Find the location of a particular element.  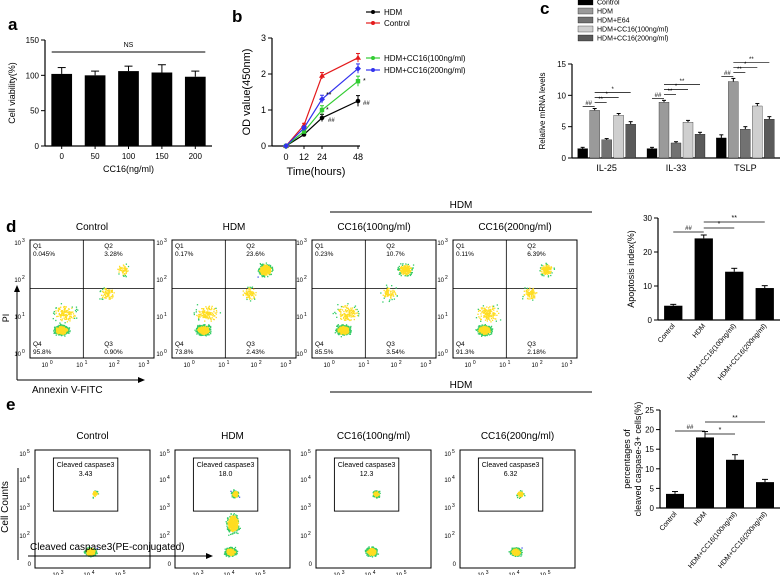

d-quadrant-value: 23.6% is located at coordinates (255, 254).